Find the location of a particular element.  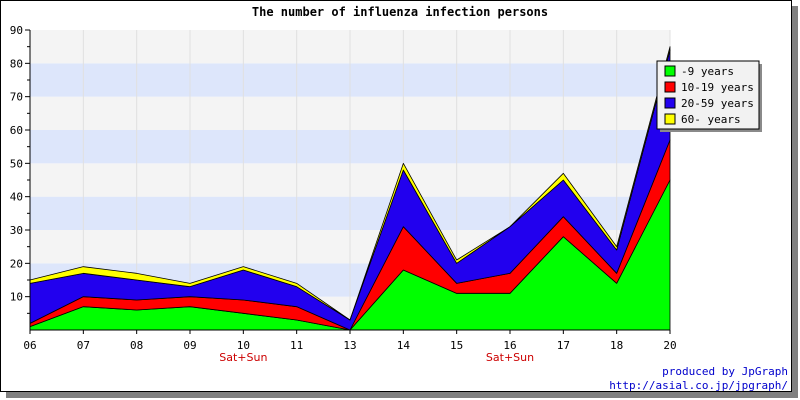

legend-label-2: 10-19 years is located at coordinates (717, 87).